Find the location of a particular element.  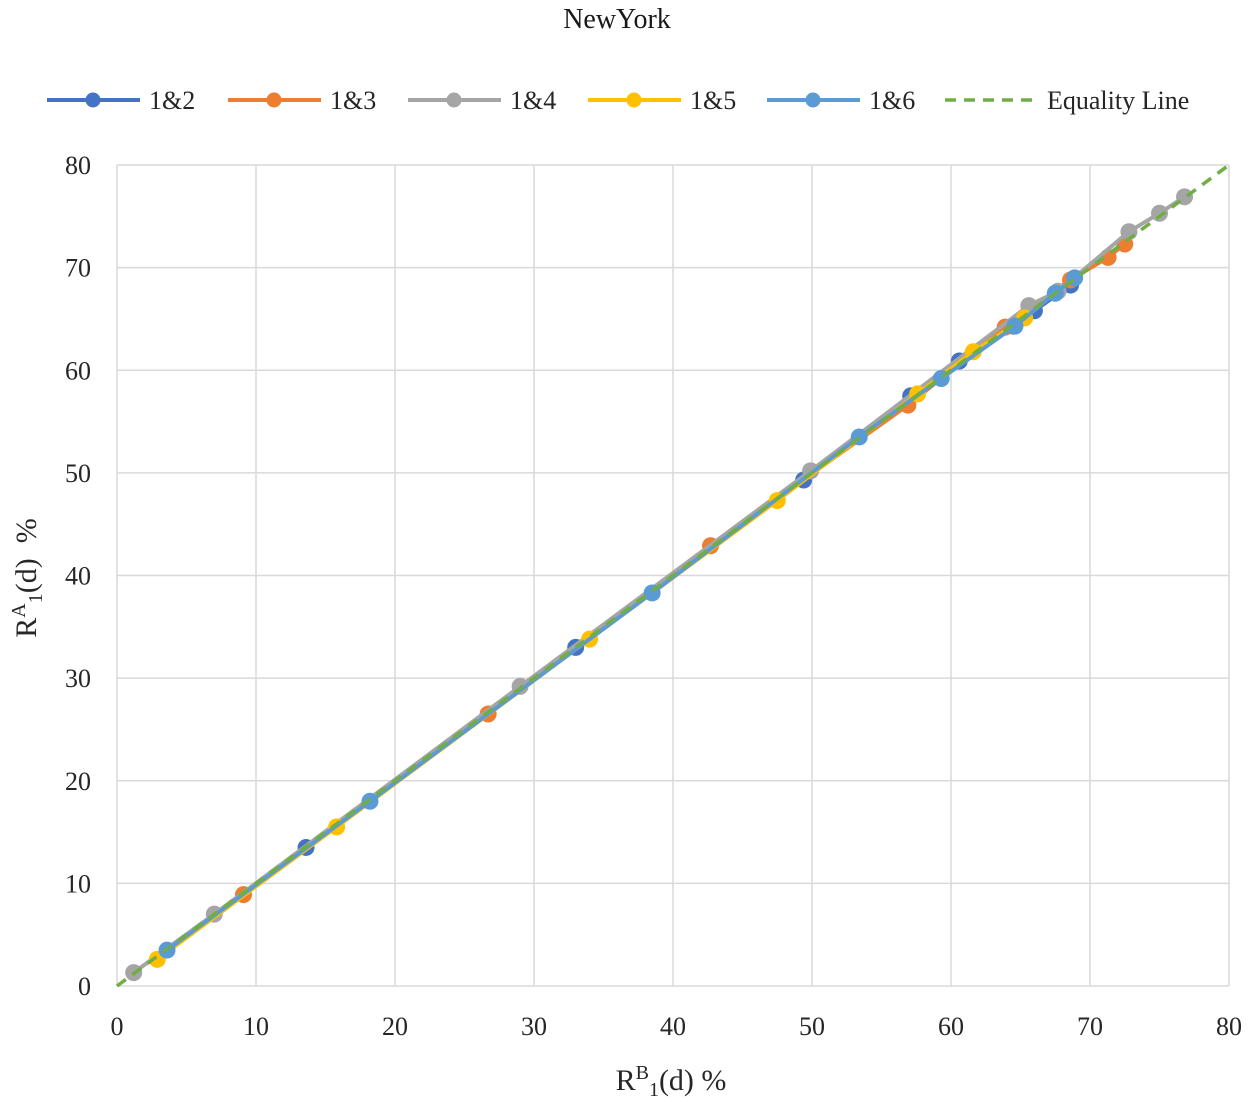

x-tick-label: 20 is located at coordinates (395, 1026).